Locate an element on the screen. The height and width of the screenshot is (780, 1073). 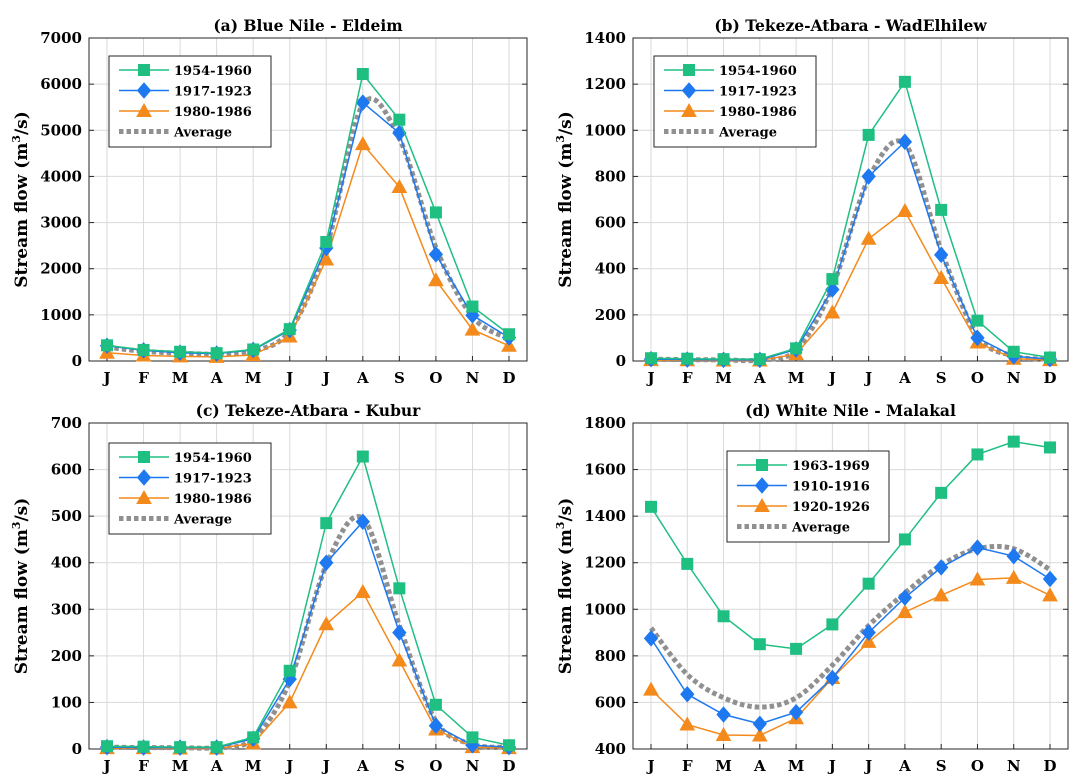
x-tick-label: D is located at coordinates (1049, 766).